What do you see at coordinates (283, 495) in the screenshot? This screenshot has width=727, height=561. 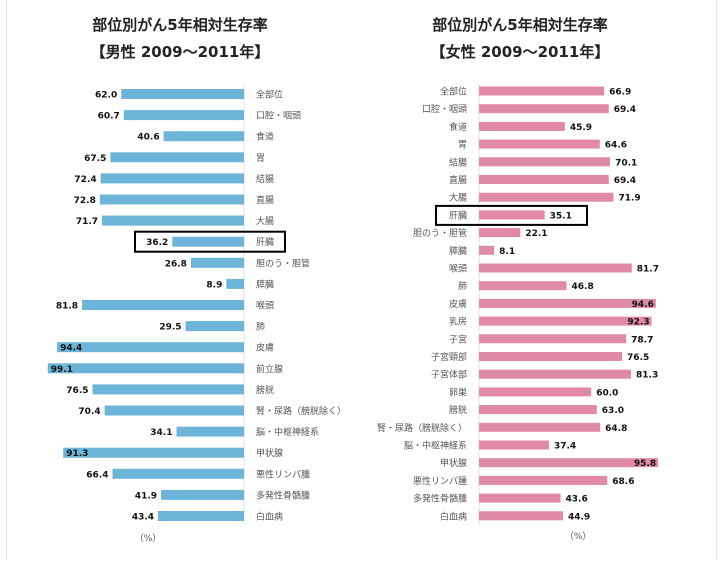 I see `male-category-label: 多発性骨髄腫` at bounding box center [283, 495].